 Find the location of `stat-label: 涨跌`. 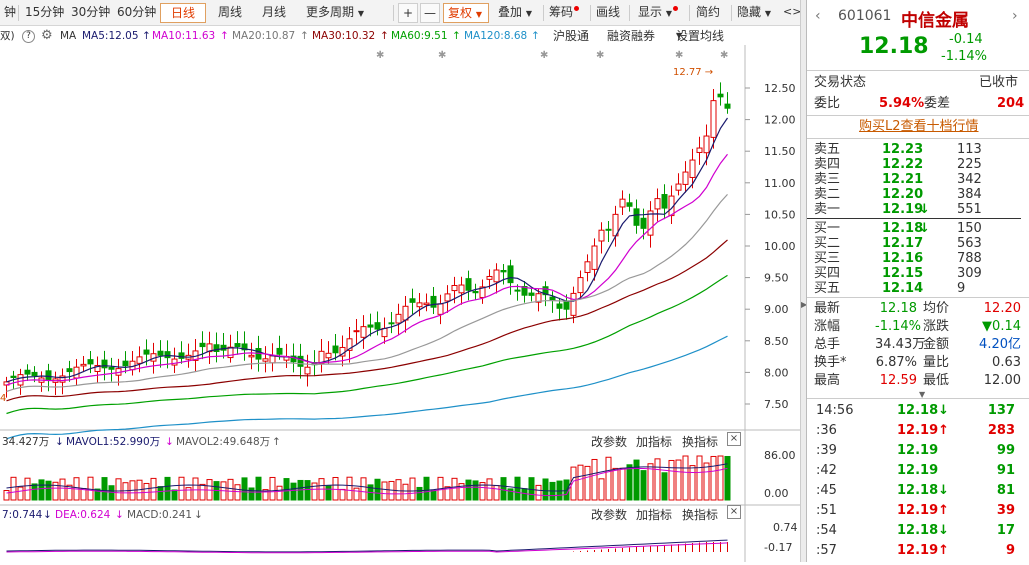

stat-label: 涨跌 is located at coordinates (936, 326).